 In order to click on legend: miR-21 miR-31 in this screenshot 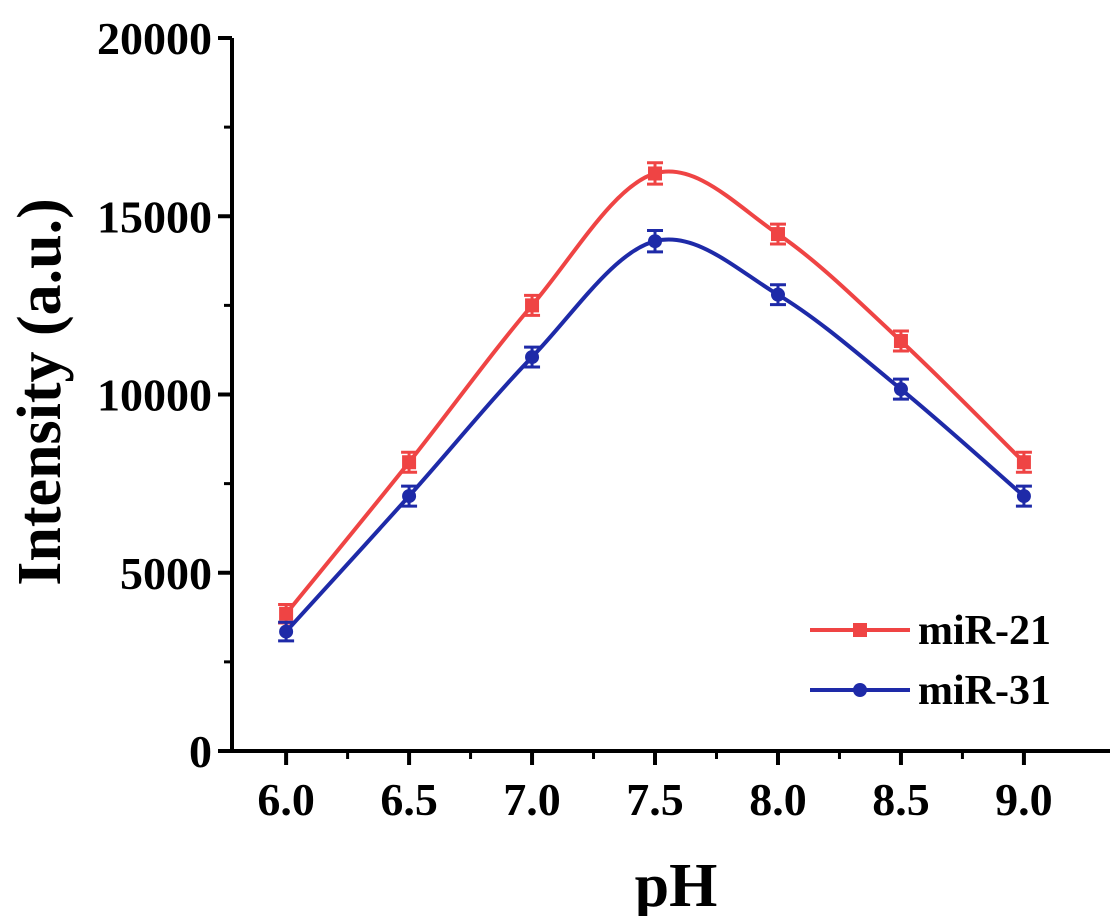, I will do `click(930, 661)`.